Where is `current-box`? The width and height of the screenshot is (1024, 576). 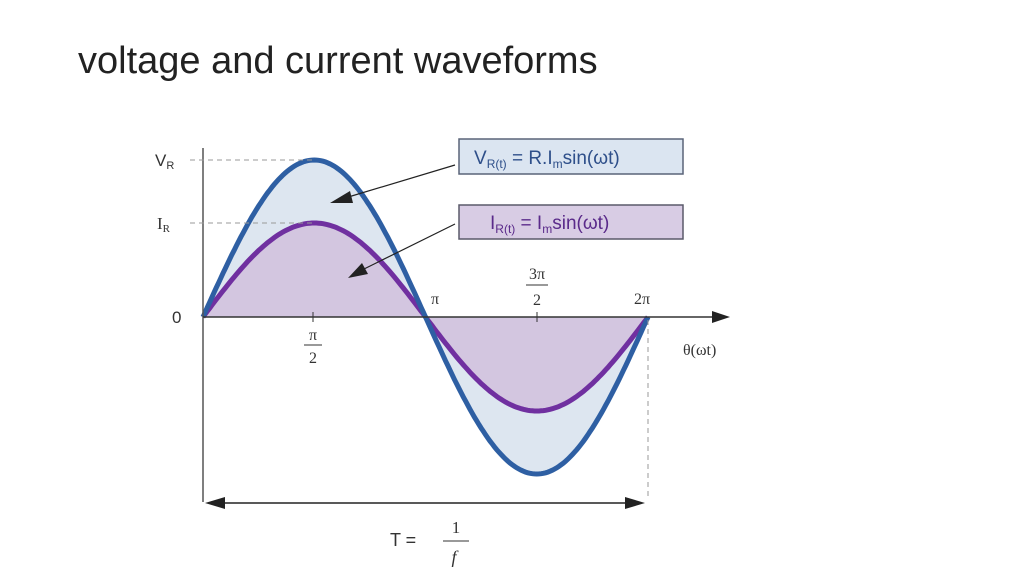
current-box is located at coordinates (571, 222).